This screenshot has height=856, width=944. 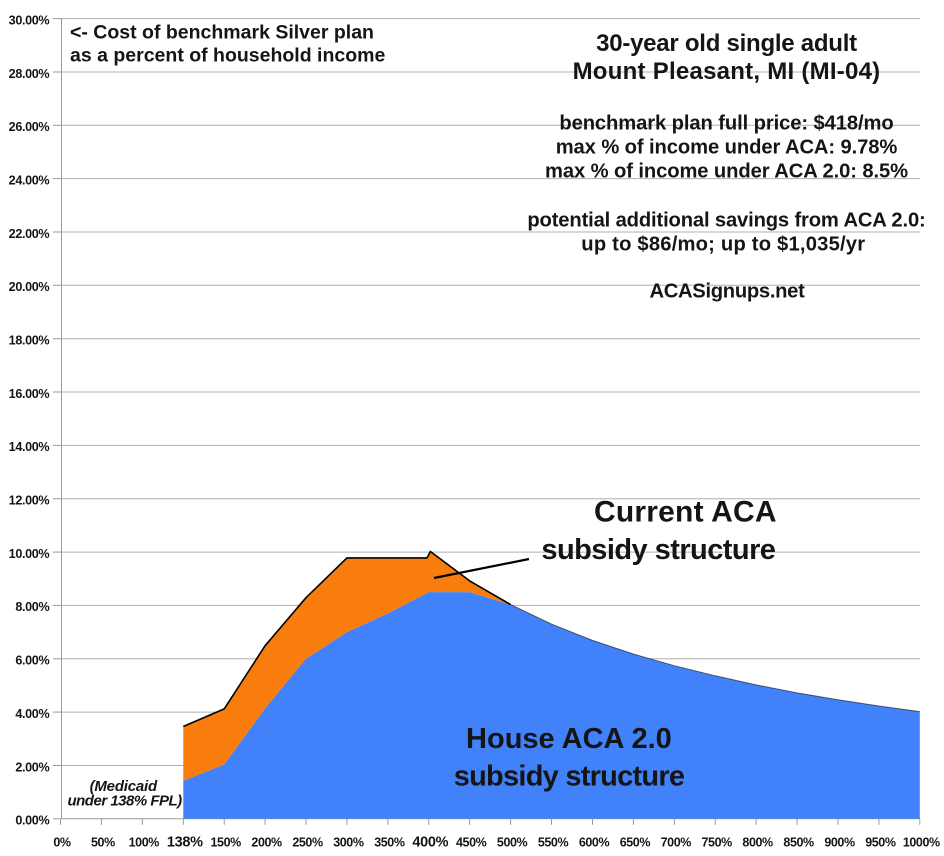 What do you see at coordinates (685, 512) in the screenshot?
I see `svg-text: Current ACA` at bounding box center [685, 512].